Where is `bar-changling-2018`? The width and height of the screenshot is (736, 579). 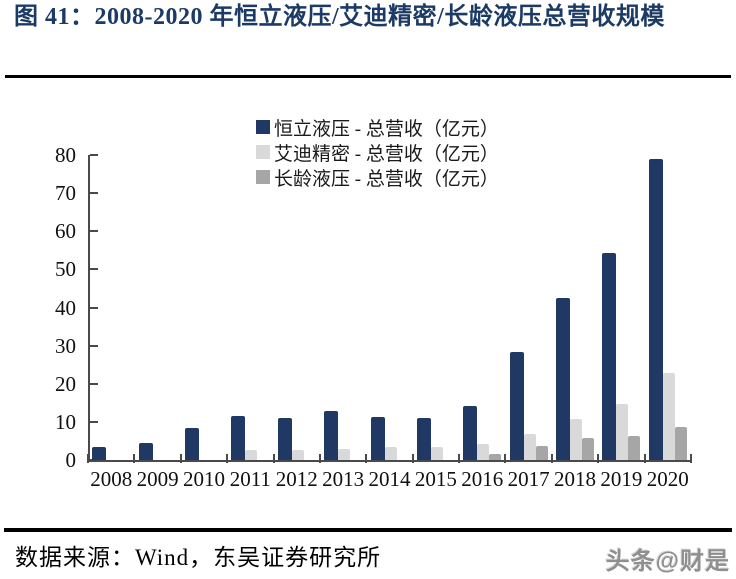
bar-changling-2018 is located at coordinates (588, 448).